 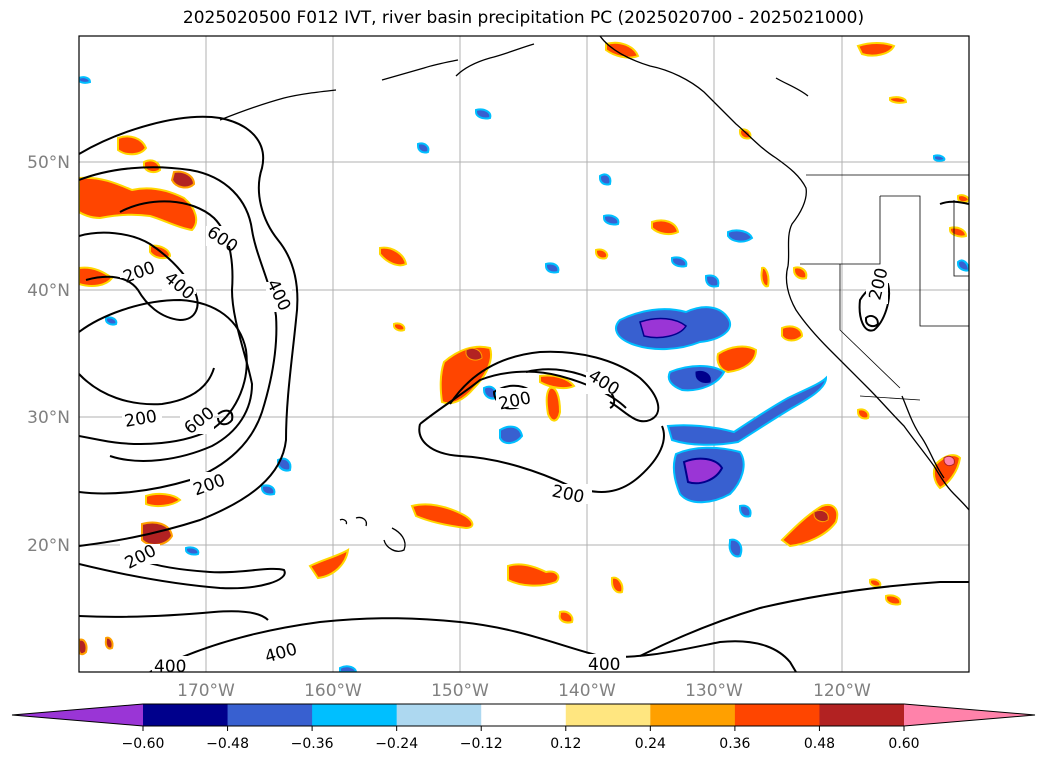 What do you see at coordinates (278, 105) in the screenshot?
I see `aleutian-islands` at bounding box center [278, 105].